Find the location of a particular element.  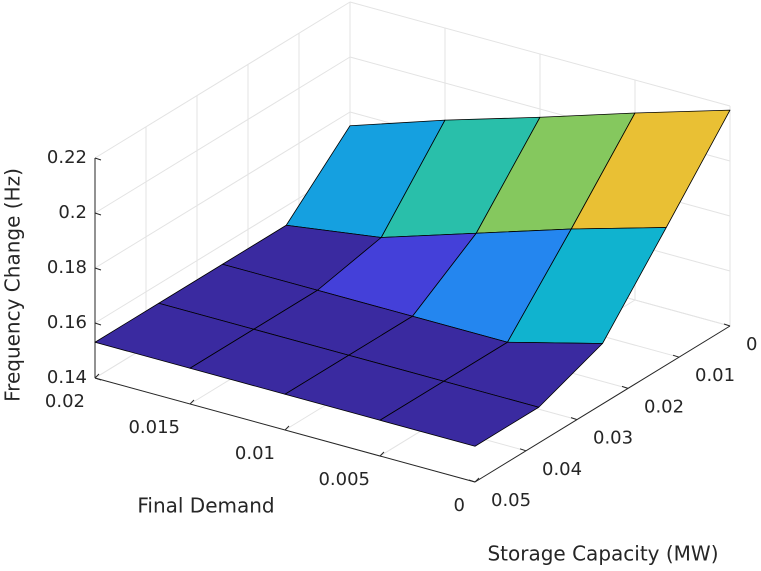

z-tick-label: 0.22 is located at coordinates (67, 157).